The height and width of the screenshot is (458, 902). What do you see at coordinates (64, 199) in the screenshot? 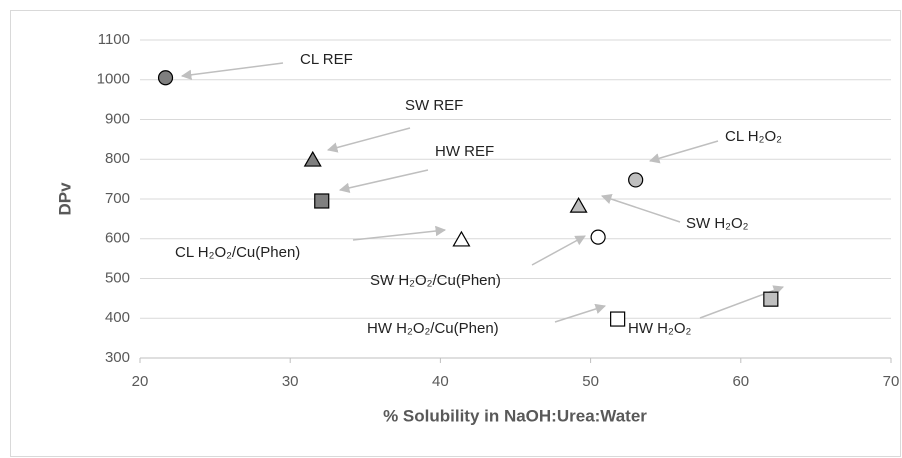
I see `y-axis-title: DPv` at bounding box center [64, 199].